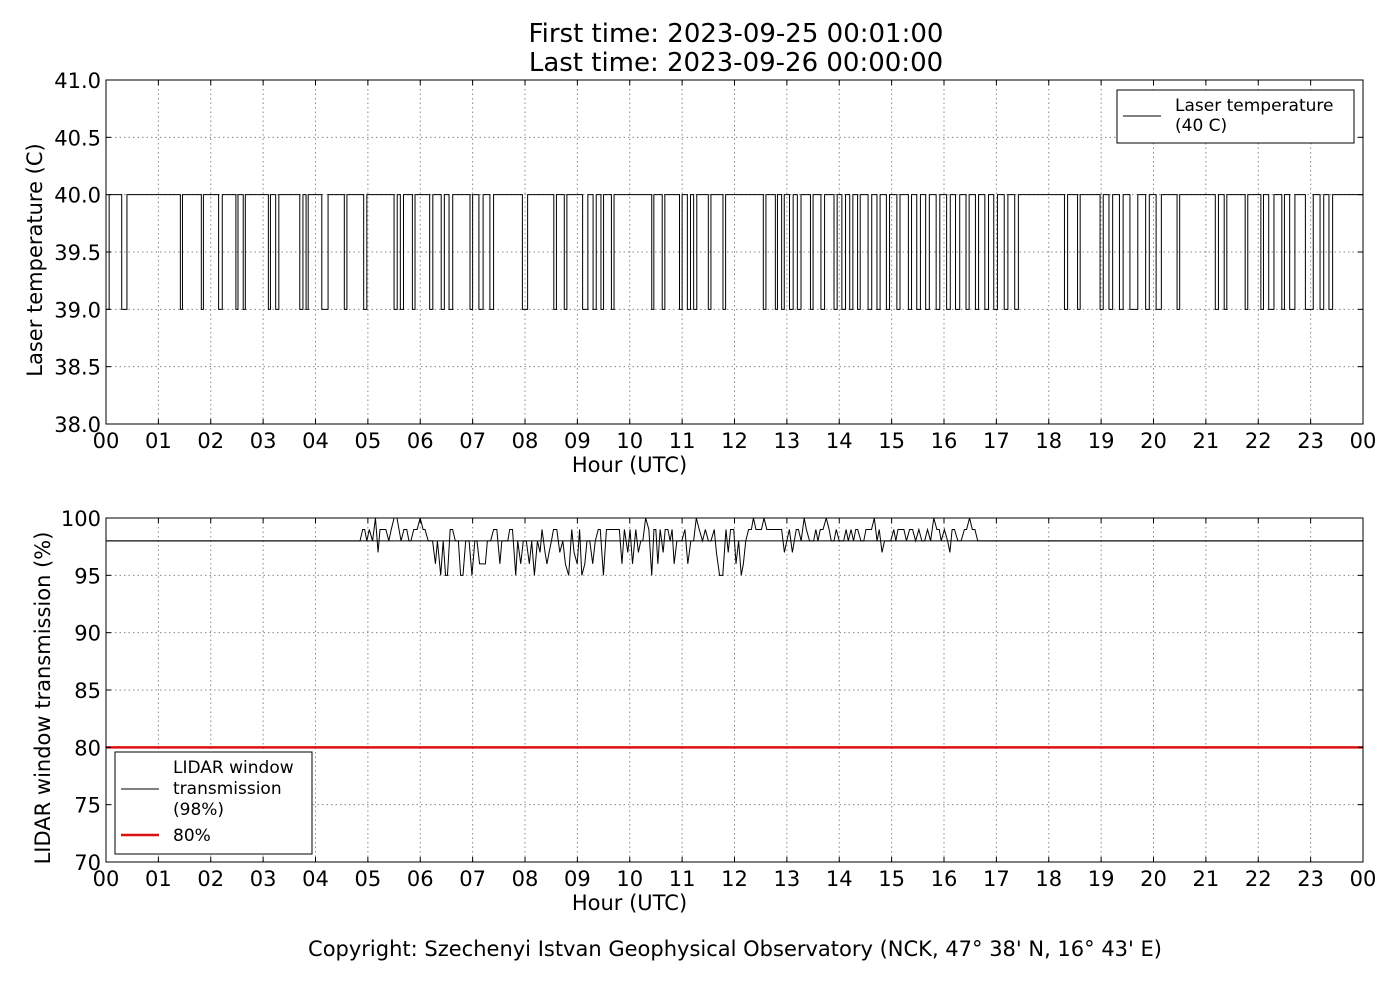 The height and width of the screenshot is (1000, 1400). Describe the element at coordinates (35, 259) in the screenshot. I see `y-axis-label: Laser temperature (C)` at that location.